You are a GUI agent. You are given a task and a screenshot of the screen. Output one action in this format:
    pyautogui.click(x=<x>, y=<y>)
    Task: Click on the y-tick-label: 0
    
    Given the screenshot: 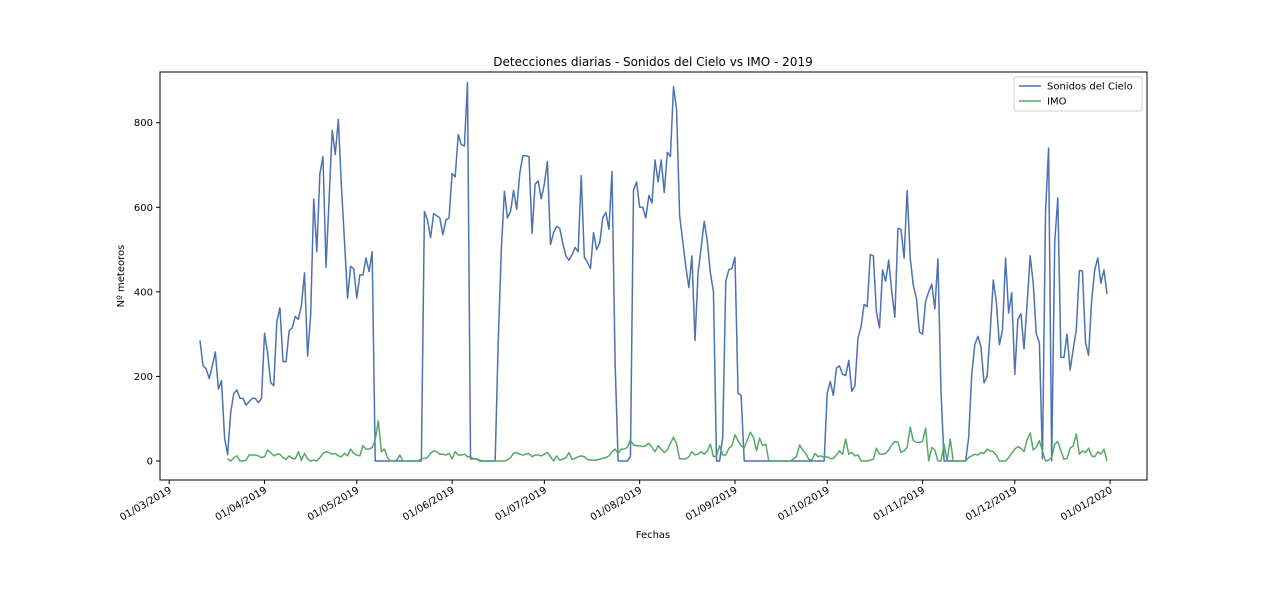 What is the action you would take?
    pyautogui.click(x=150, y=461)
    